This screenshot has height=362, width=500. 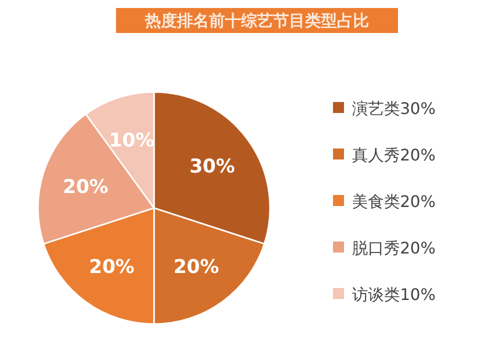 I want to click on legend-label: 脱口秀20%, so click(x=394, y=248).